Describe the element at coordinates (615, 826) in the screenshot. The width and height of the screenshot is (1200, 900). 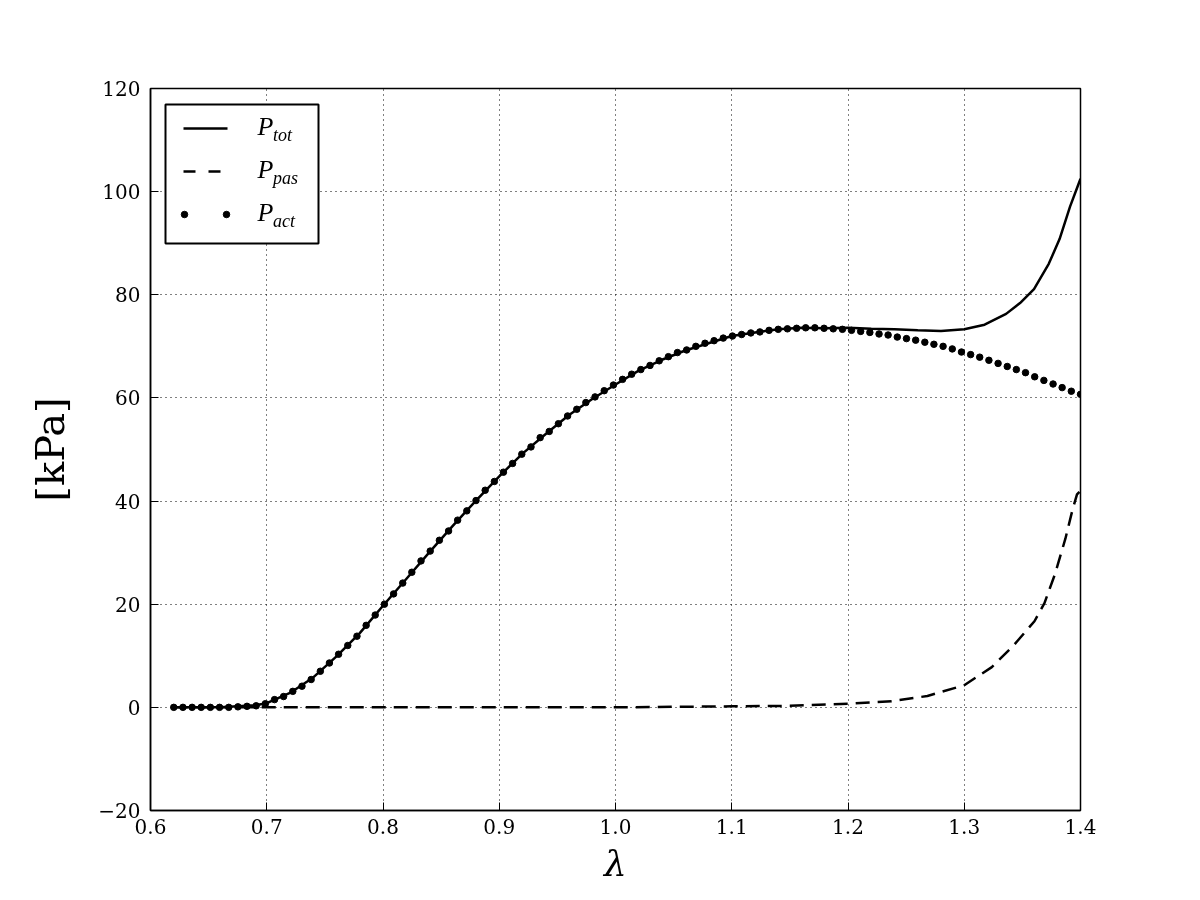
I see `x-tick-label: 1.0` at that location.